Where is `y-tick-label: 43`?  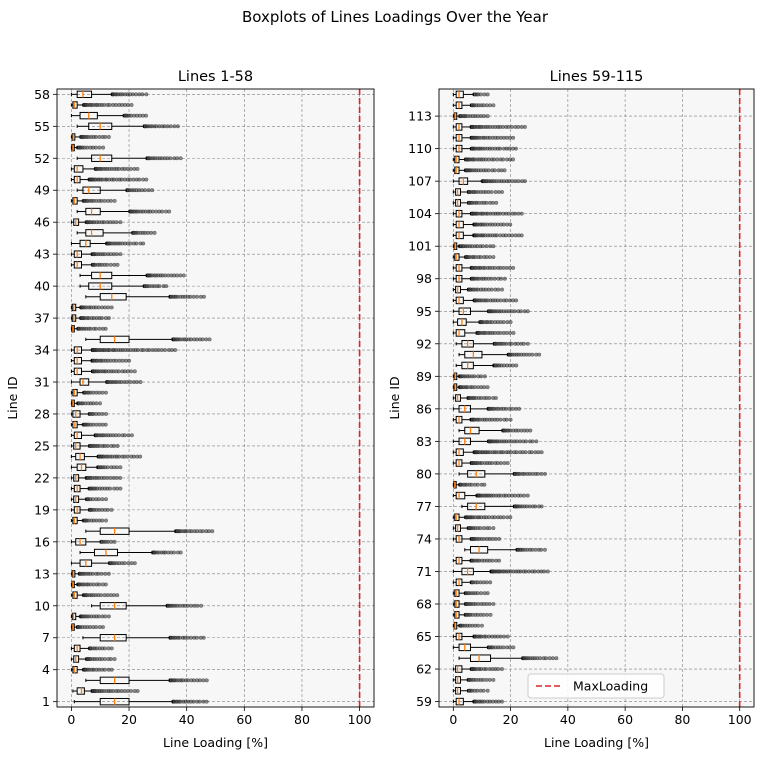
y-tick-label: 43 is located at coordinates (42, 254).